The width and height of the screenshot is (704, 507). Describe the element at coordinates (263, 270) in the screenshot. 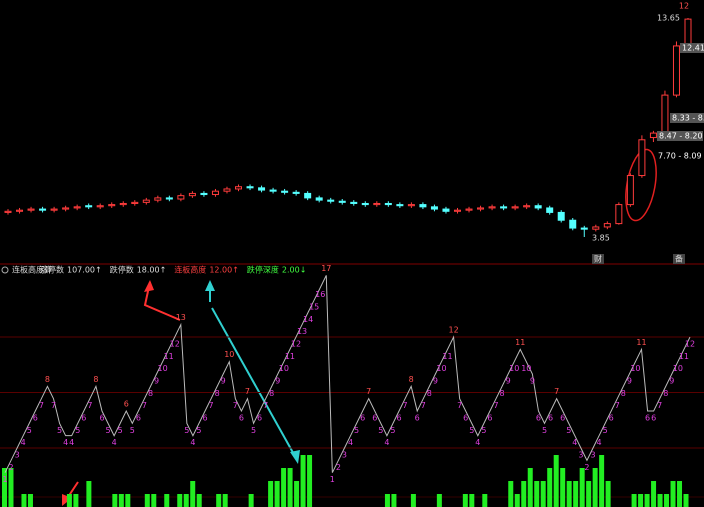

I see `legend-name: 跌停深度` at that location.